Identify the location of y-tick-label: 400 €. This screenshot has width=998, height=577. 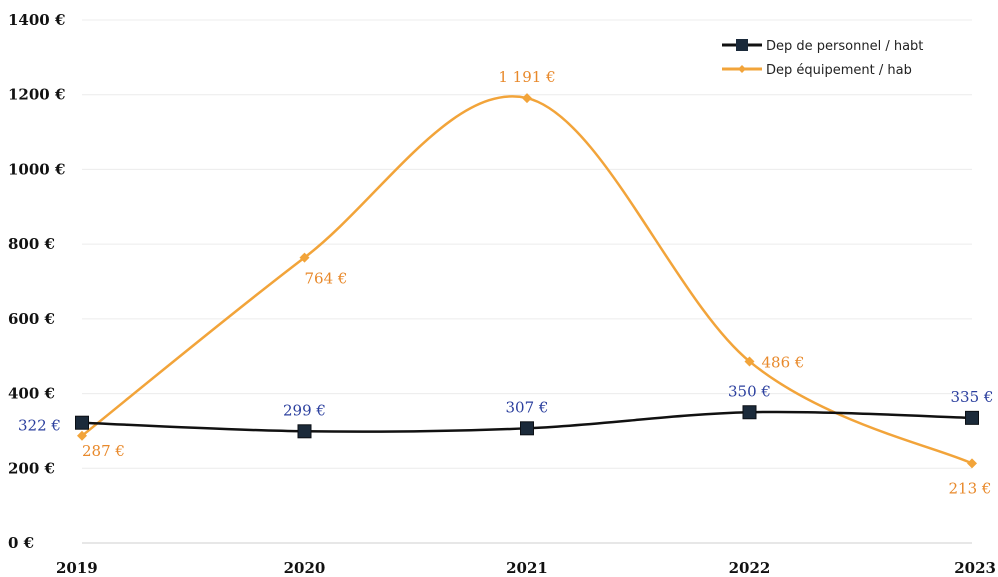
(31, 394).